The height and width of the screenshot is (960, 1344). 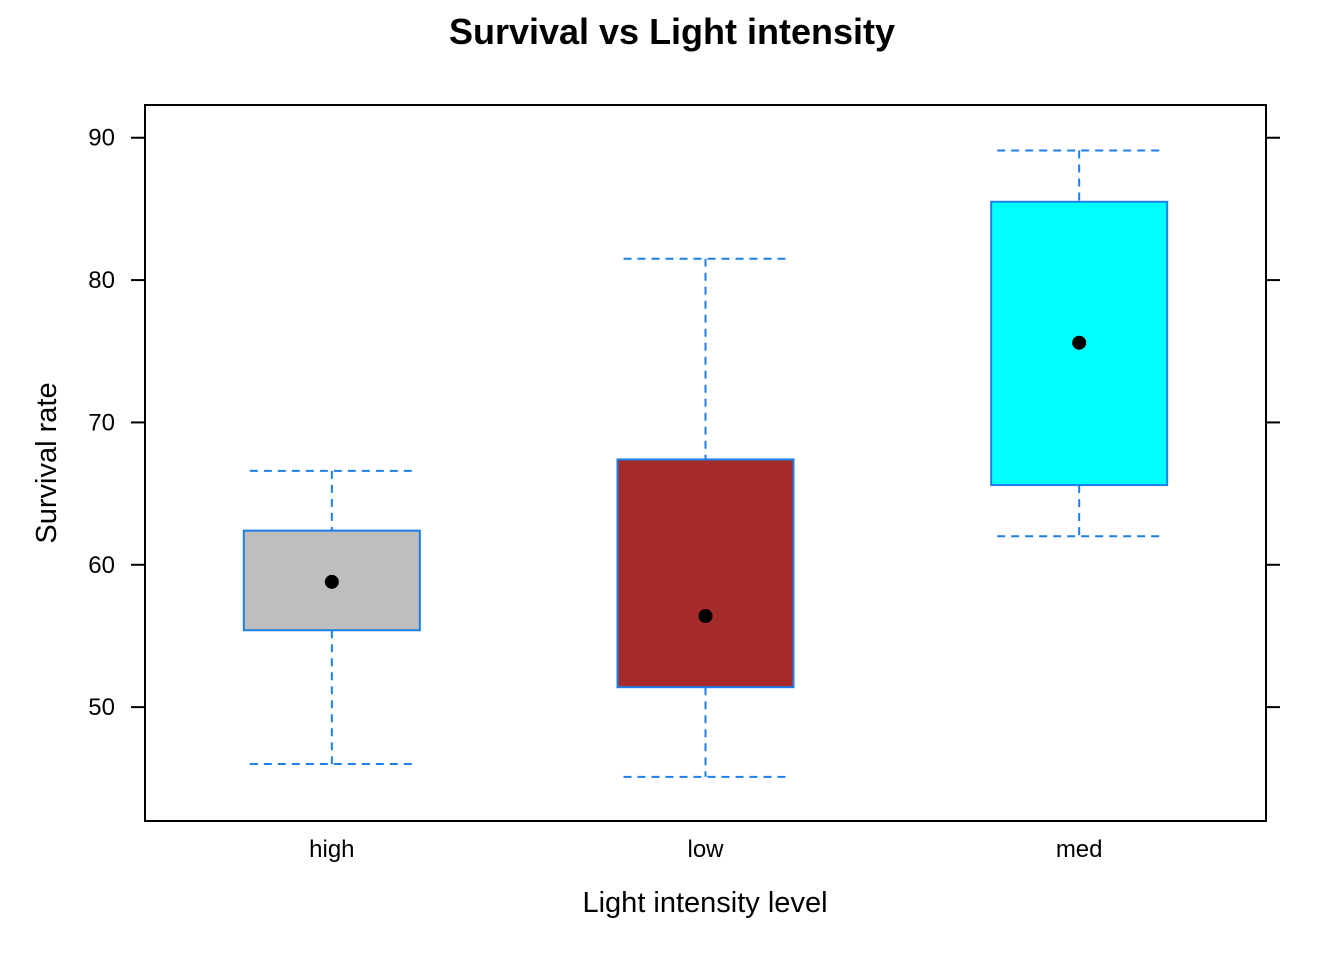 I want to click on x-tick-label: high, so click(x=331, y=849).